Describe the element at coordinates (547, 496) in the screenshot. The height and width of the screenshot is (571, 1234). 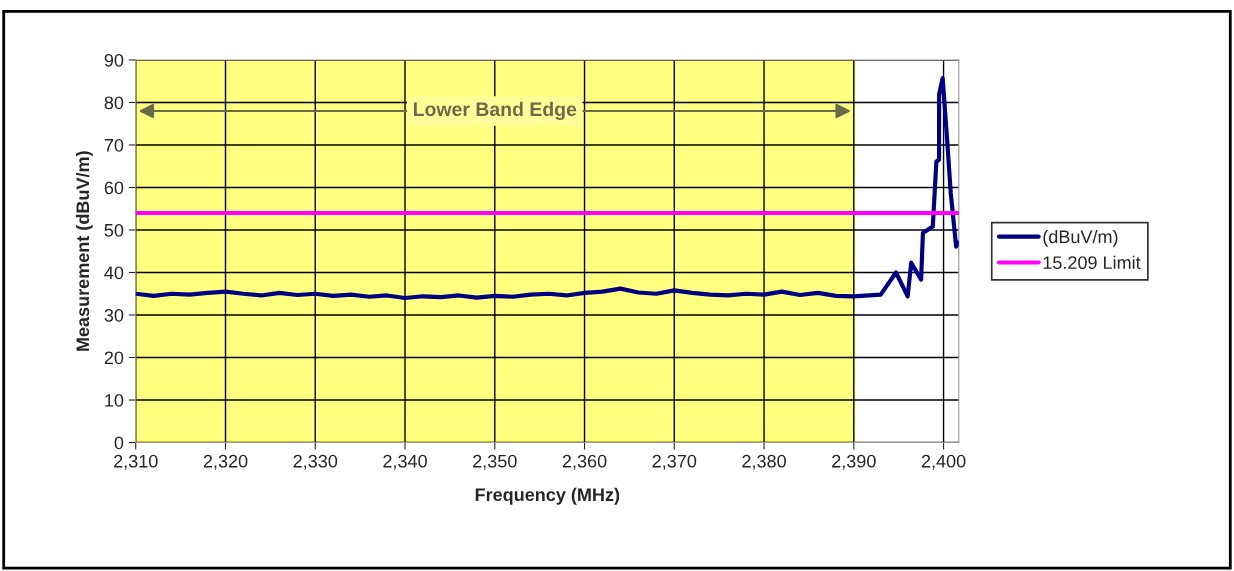
I see `x-axis-title: Frequency (MHz)` at that location.